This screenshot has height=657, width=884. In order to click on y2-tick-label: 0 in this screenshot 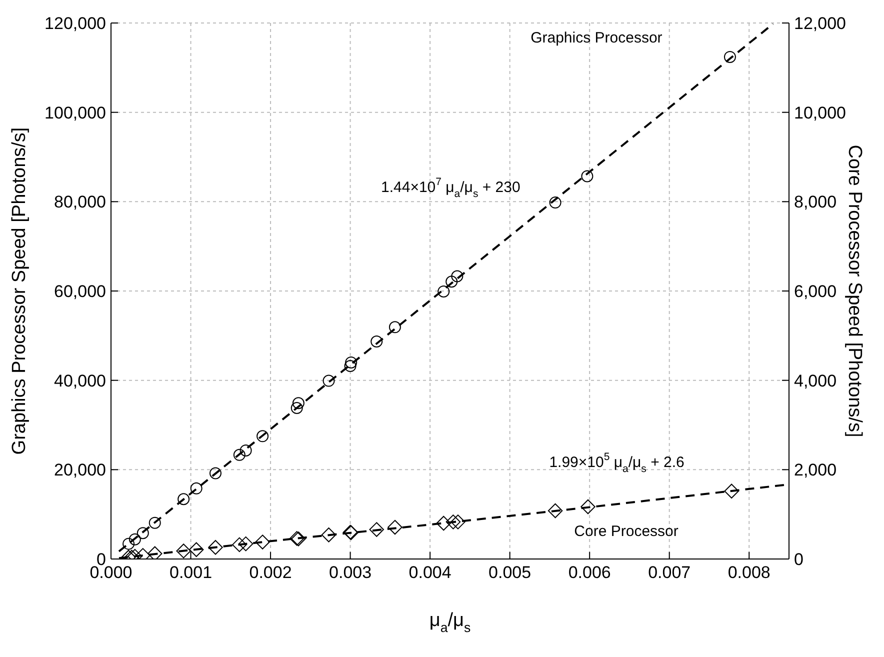, I will do `click(799, 560)`.